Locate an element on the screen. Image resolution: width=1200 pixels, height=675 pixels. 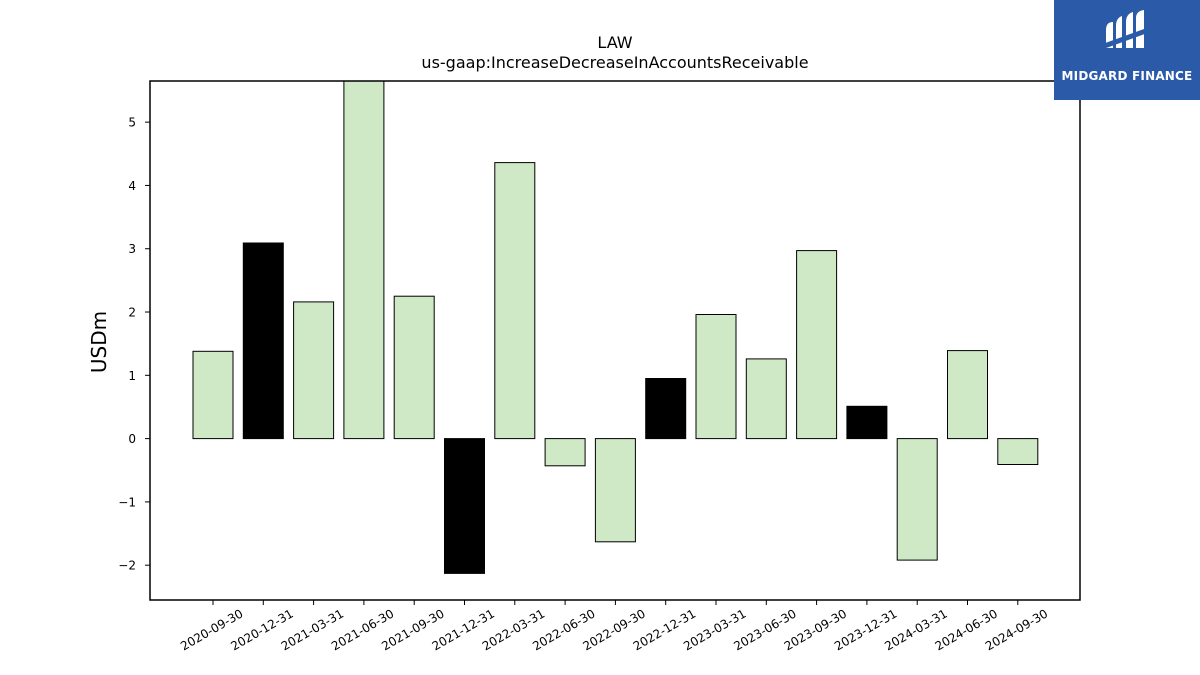
y-tick-label: 2 is located at coordinates (132, 313).